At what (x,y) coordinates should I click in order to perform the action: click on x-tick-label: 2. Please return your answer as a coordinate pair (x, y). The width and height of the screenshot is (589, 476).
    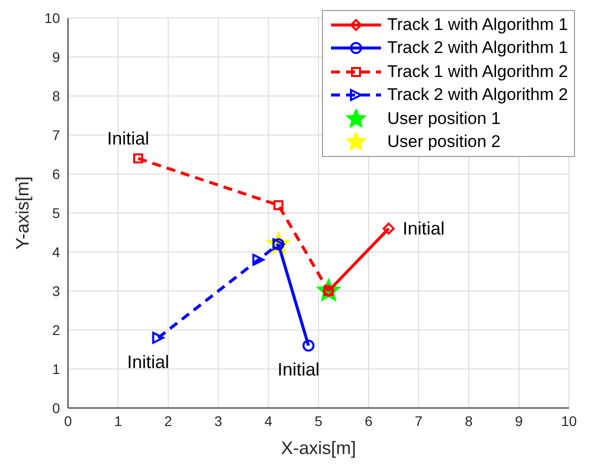
    Looking at the image, I should click on (168, 420).